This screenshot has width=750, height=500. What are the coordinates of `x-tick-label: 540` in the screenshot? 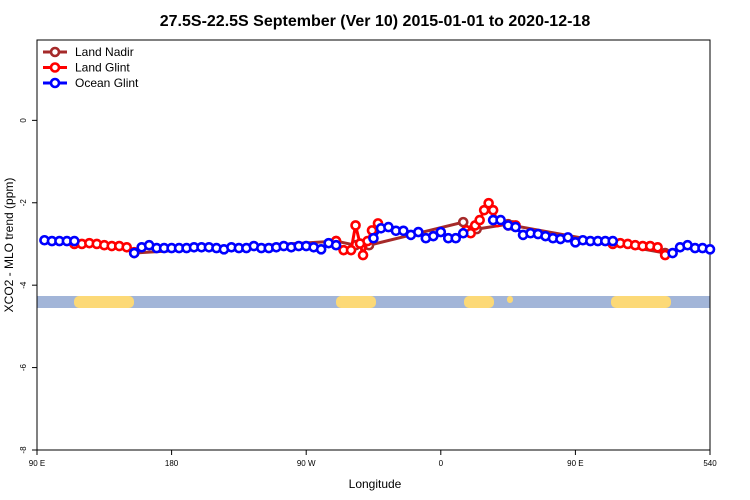 It's located at (710, 463).